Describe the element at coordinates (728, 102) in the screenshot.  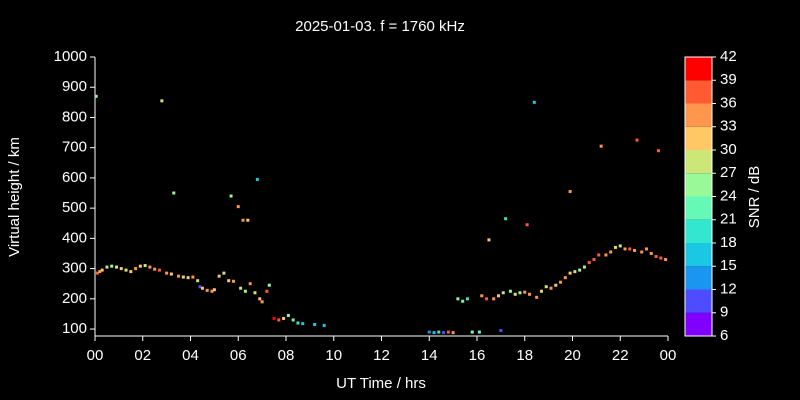
I see `colorbar-tick-label: 36` at that location.